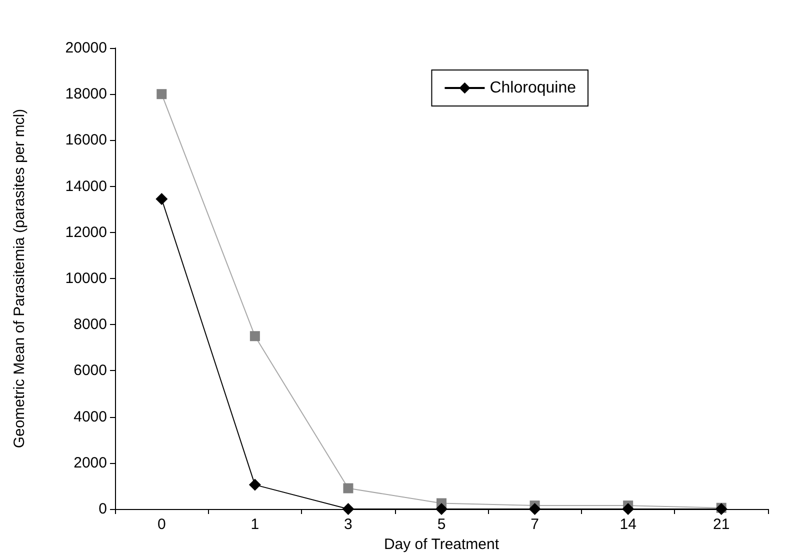 This screenshot has height=557, width=798. I want to click on y-tick-label: 2000, so click(90, 463).